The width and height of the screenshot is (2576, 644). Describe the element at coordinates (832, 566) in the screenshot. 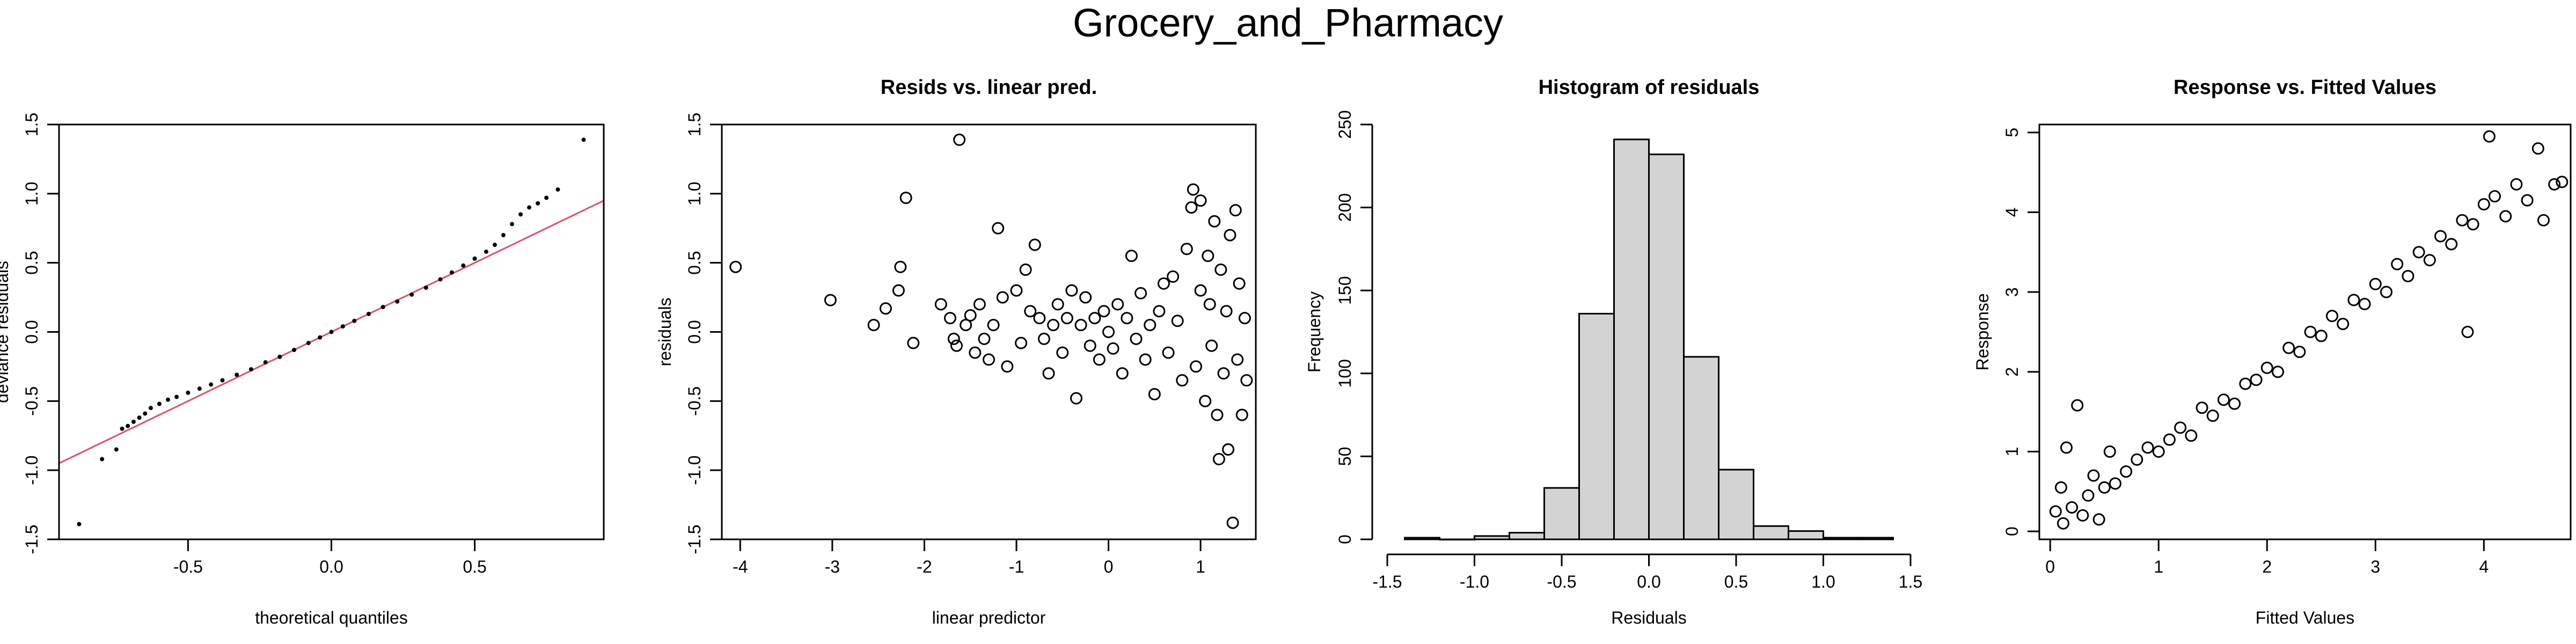

I see `x-tick-label: -3` at that location.